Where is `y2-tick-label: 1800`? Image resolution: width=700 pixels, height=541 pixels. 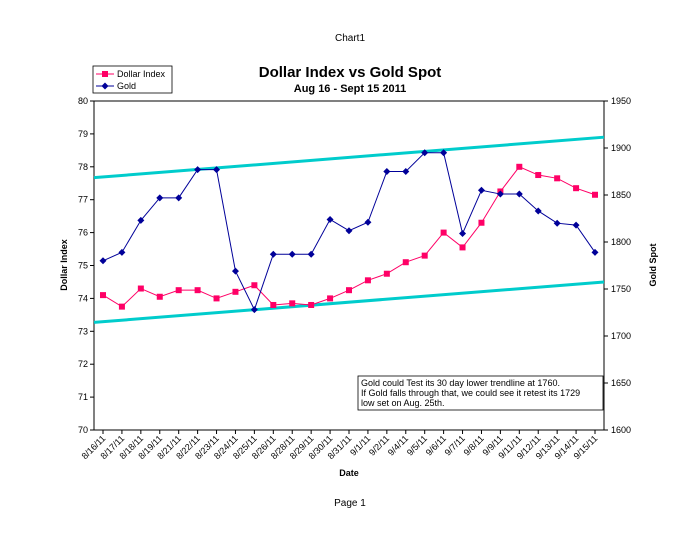
y2-tick-label: 1800 is located at coordinates (621, 242).